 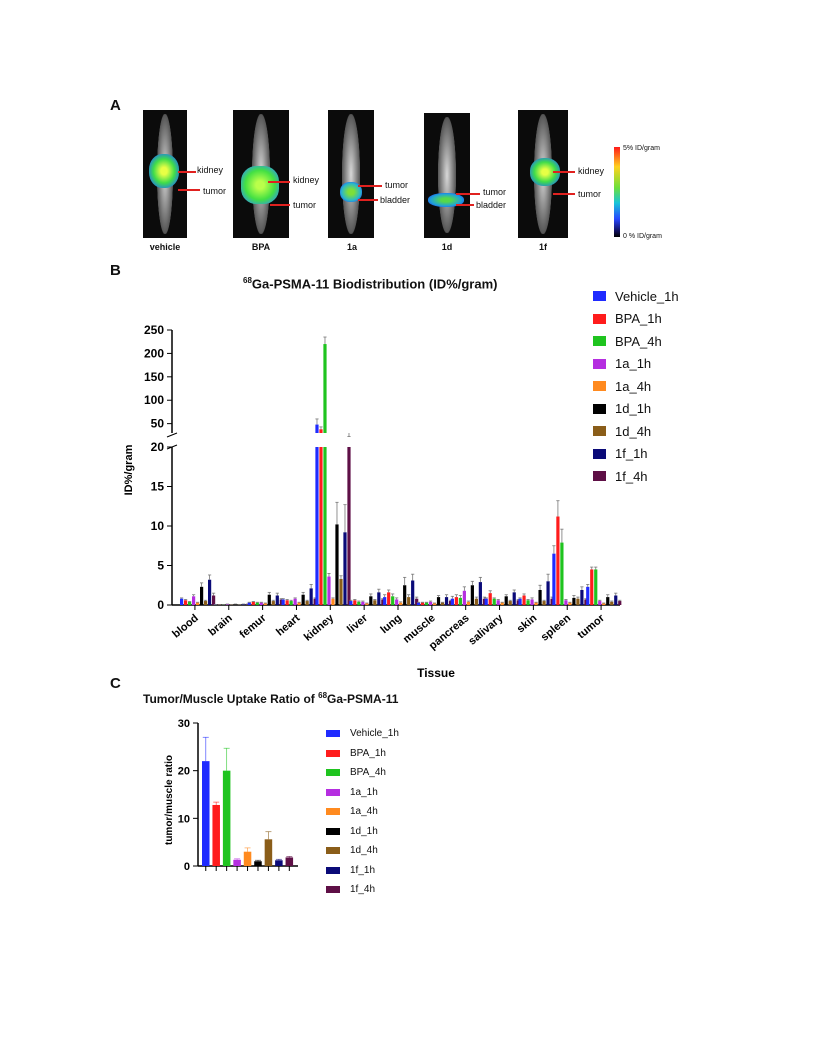 What do you see at coordinates (269, 599) in the screenshot?
I see `bar-femur-1d-1h` at bounding box center [269, 599].